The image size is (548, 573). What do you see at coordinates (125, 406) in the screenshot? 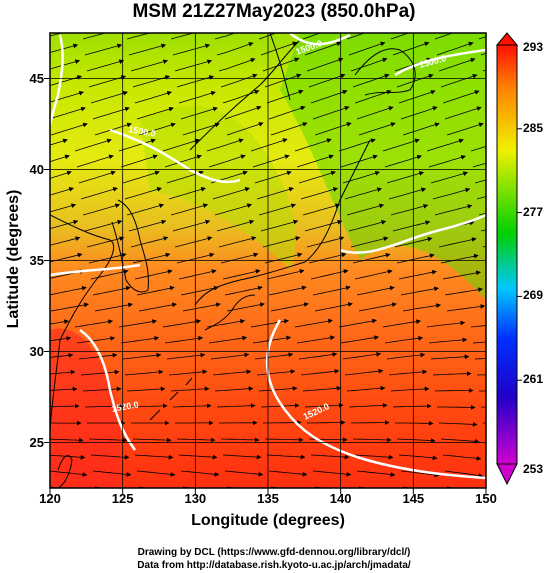
I see `contour-label: 1520.0` at bounding box center [125, 406].